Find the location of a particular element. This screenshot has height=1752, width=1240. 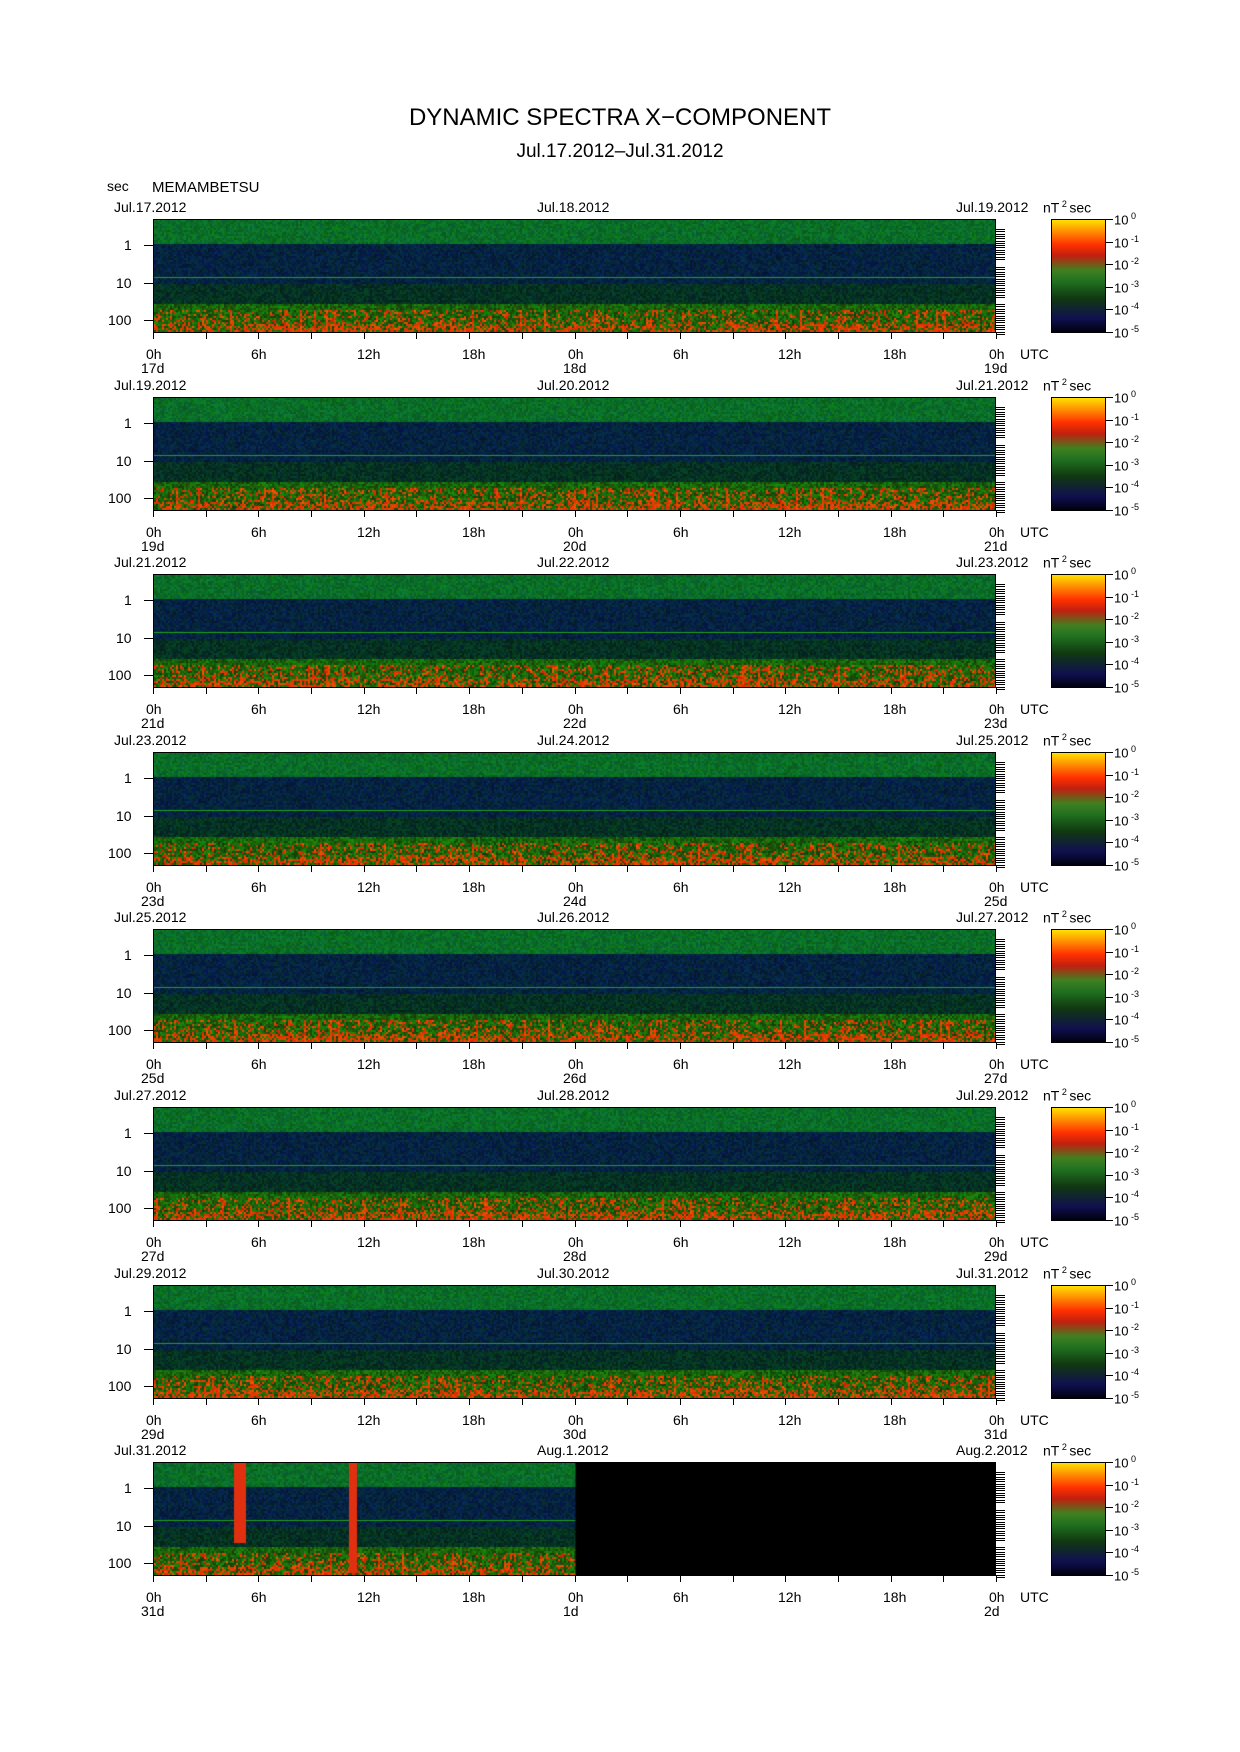

panel-mid-date: Jul.26.2012 is located at coordinates (573, 917).